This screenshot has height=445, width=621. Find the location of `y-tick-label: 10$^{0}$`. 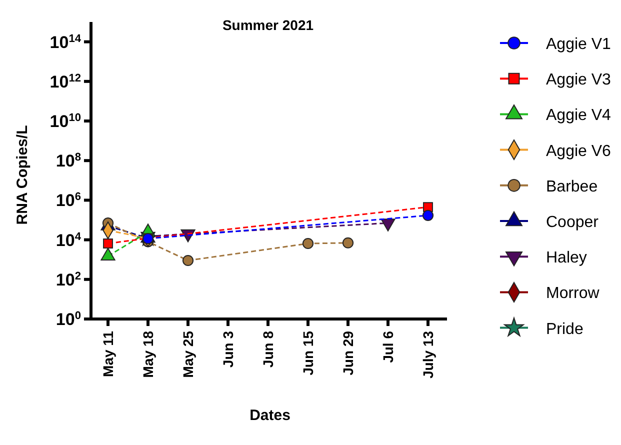

y-tick-label: 10$^{0}$ is located at coordinates (68, 319).